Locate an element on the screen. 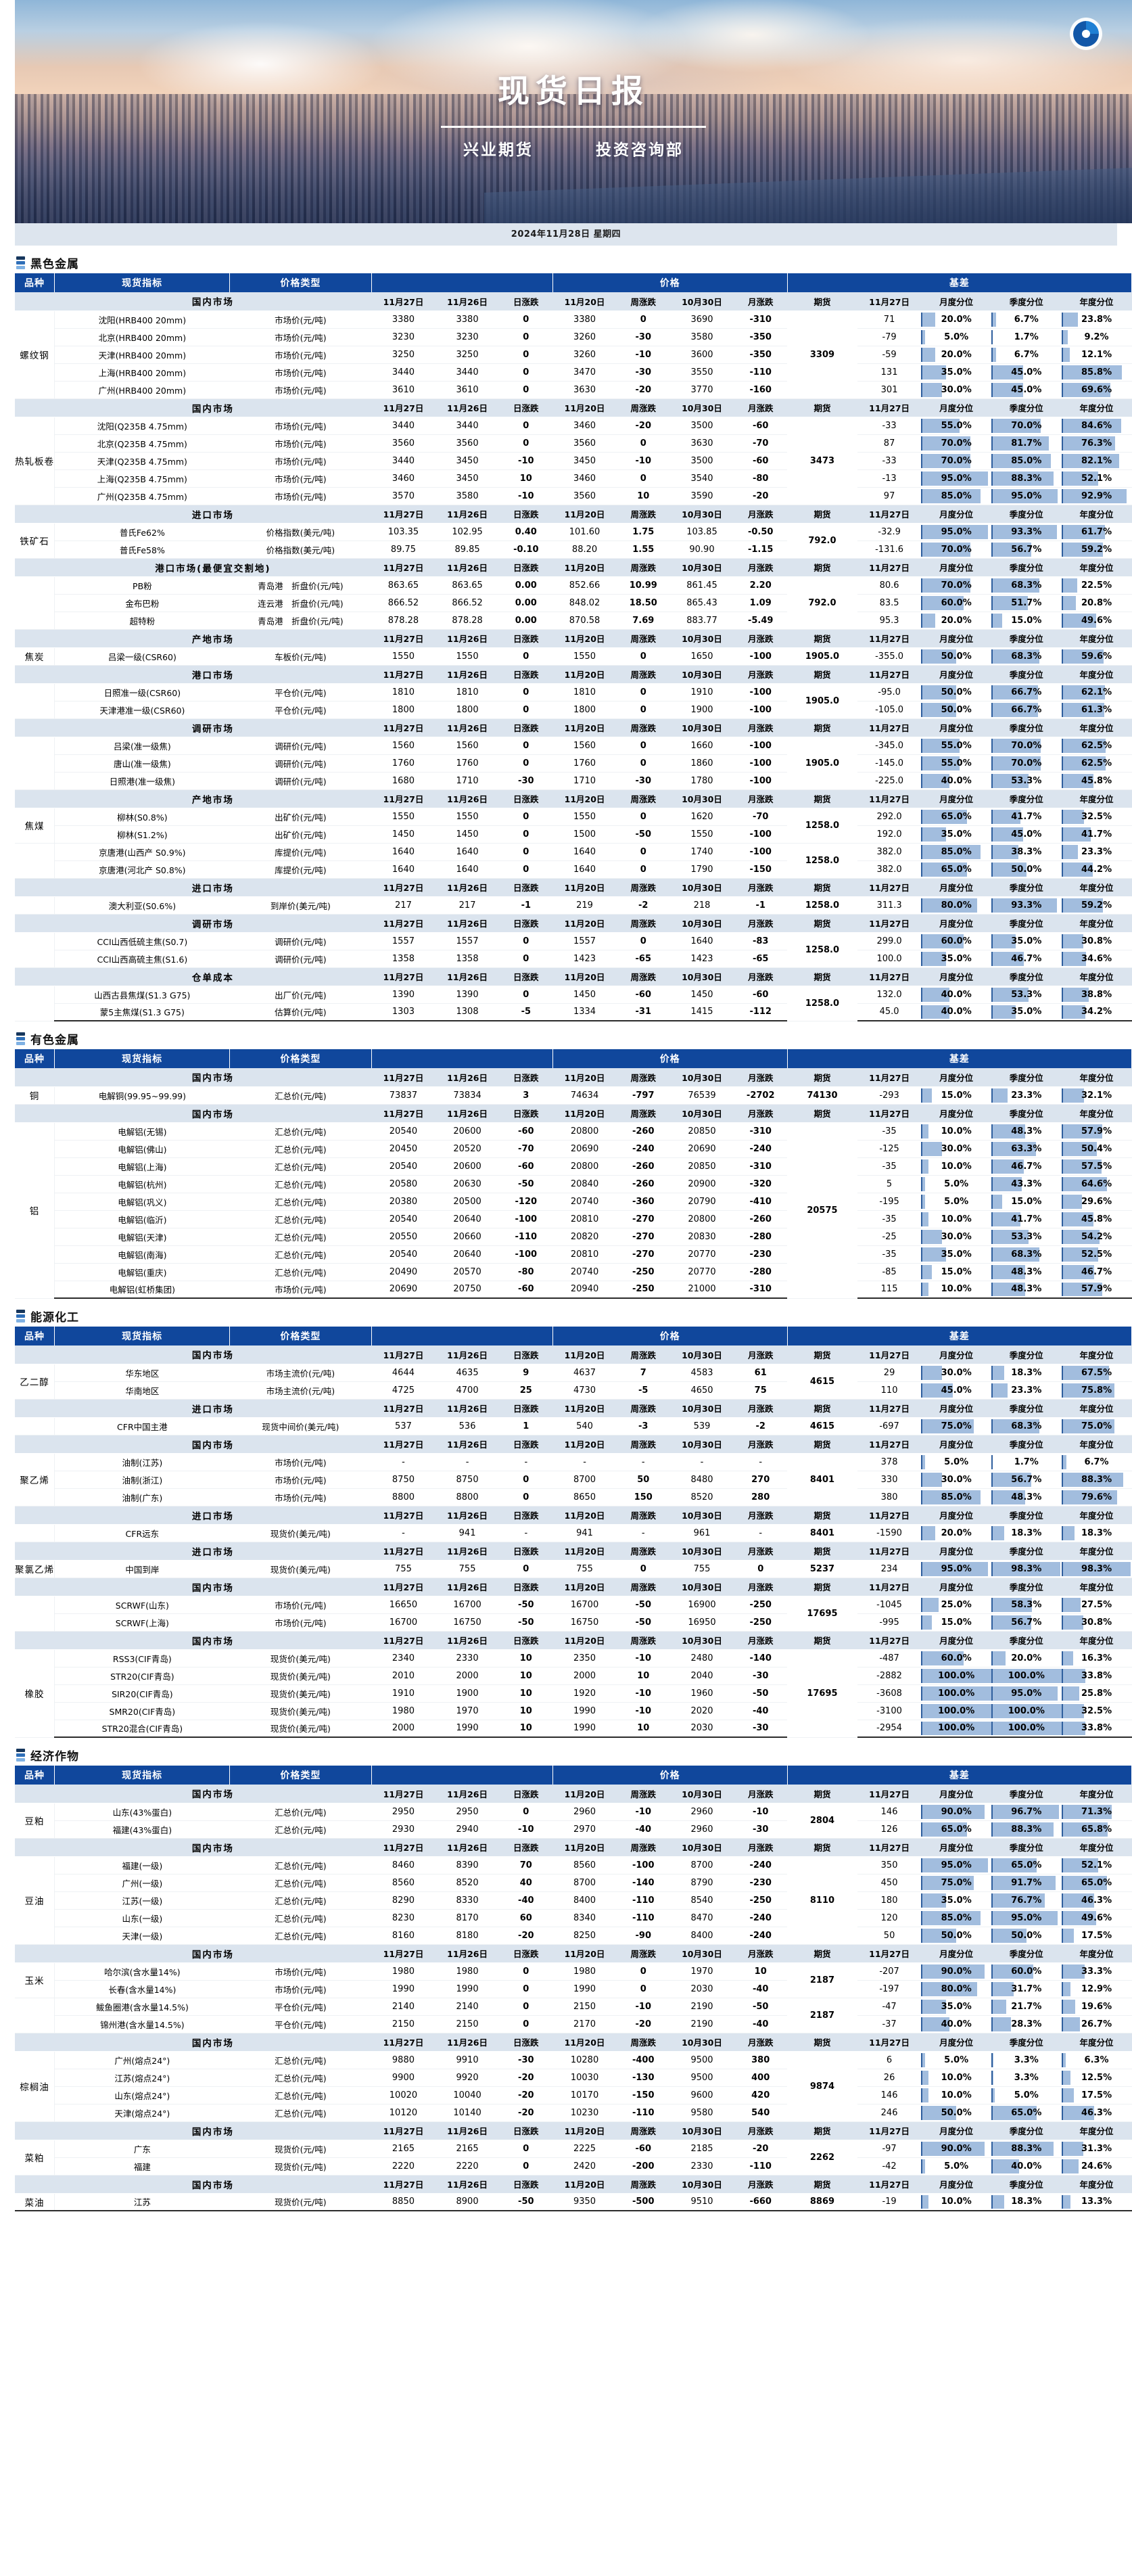 The image size is (1132, 2576). section-heading: 能源化工 is located at coordinates (574, 1316).